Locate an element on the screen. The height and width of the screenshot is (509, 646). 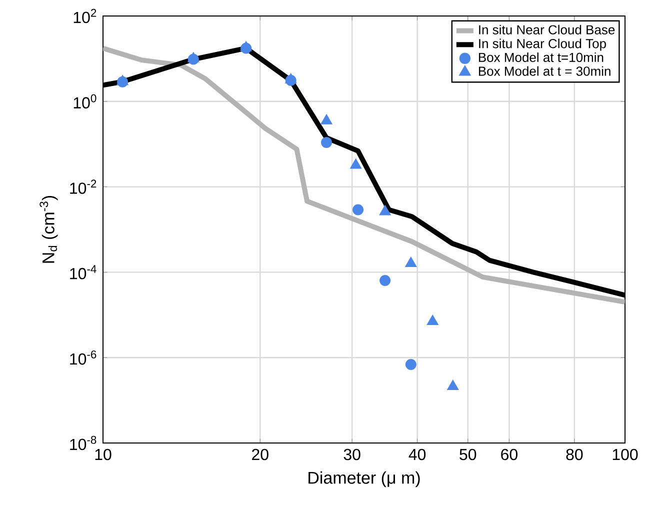
legend-label: In situ Near Cloud Base is located at coordinates (547, 29).